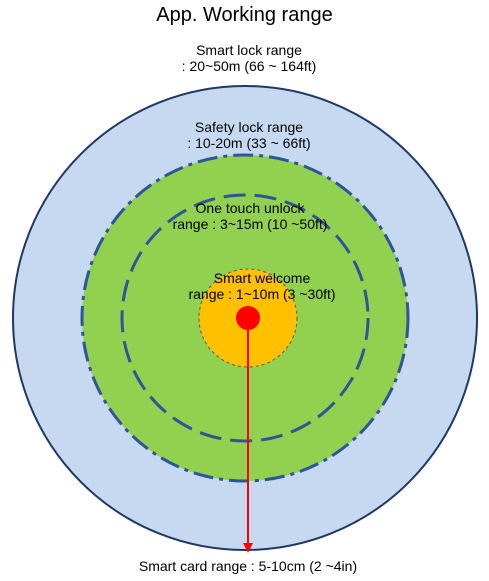 Image resolution: width=489 pixels, height=581 pixels. Describe the element at coordinates (249, 66) in the screenshot. I see `smart-lock-range-distance: : 20~50m (66 ~ 164ft)` at that location.